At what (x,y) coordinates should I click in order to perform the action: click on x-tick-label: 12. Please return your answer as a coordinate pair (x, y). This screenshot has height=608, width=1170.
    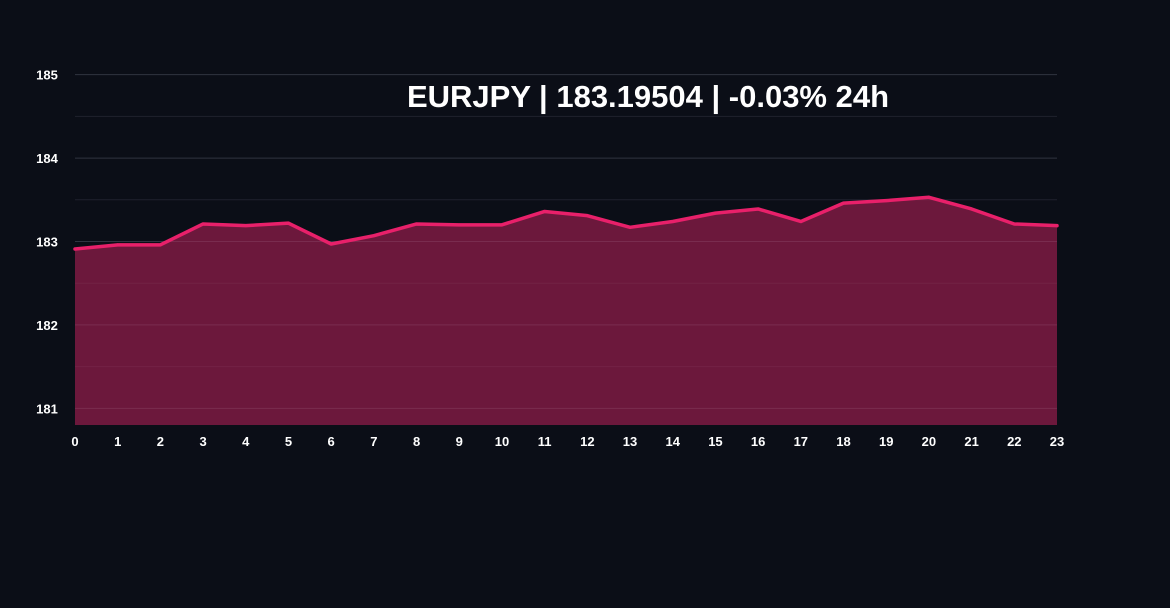
    Looking at the image, I should click on (587, 441).